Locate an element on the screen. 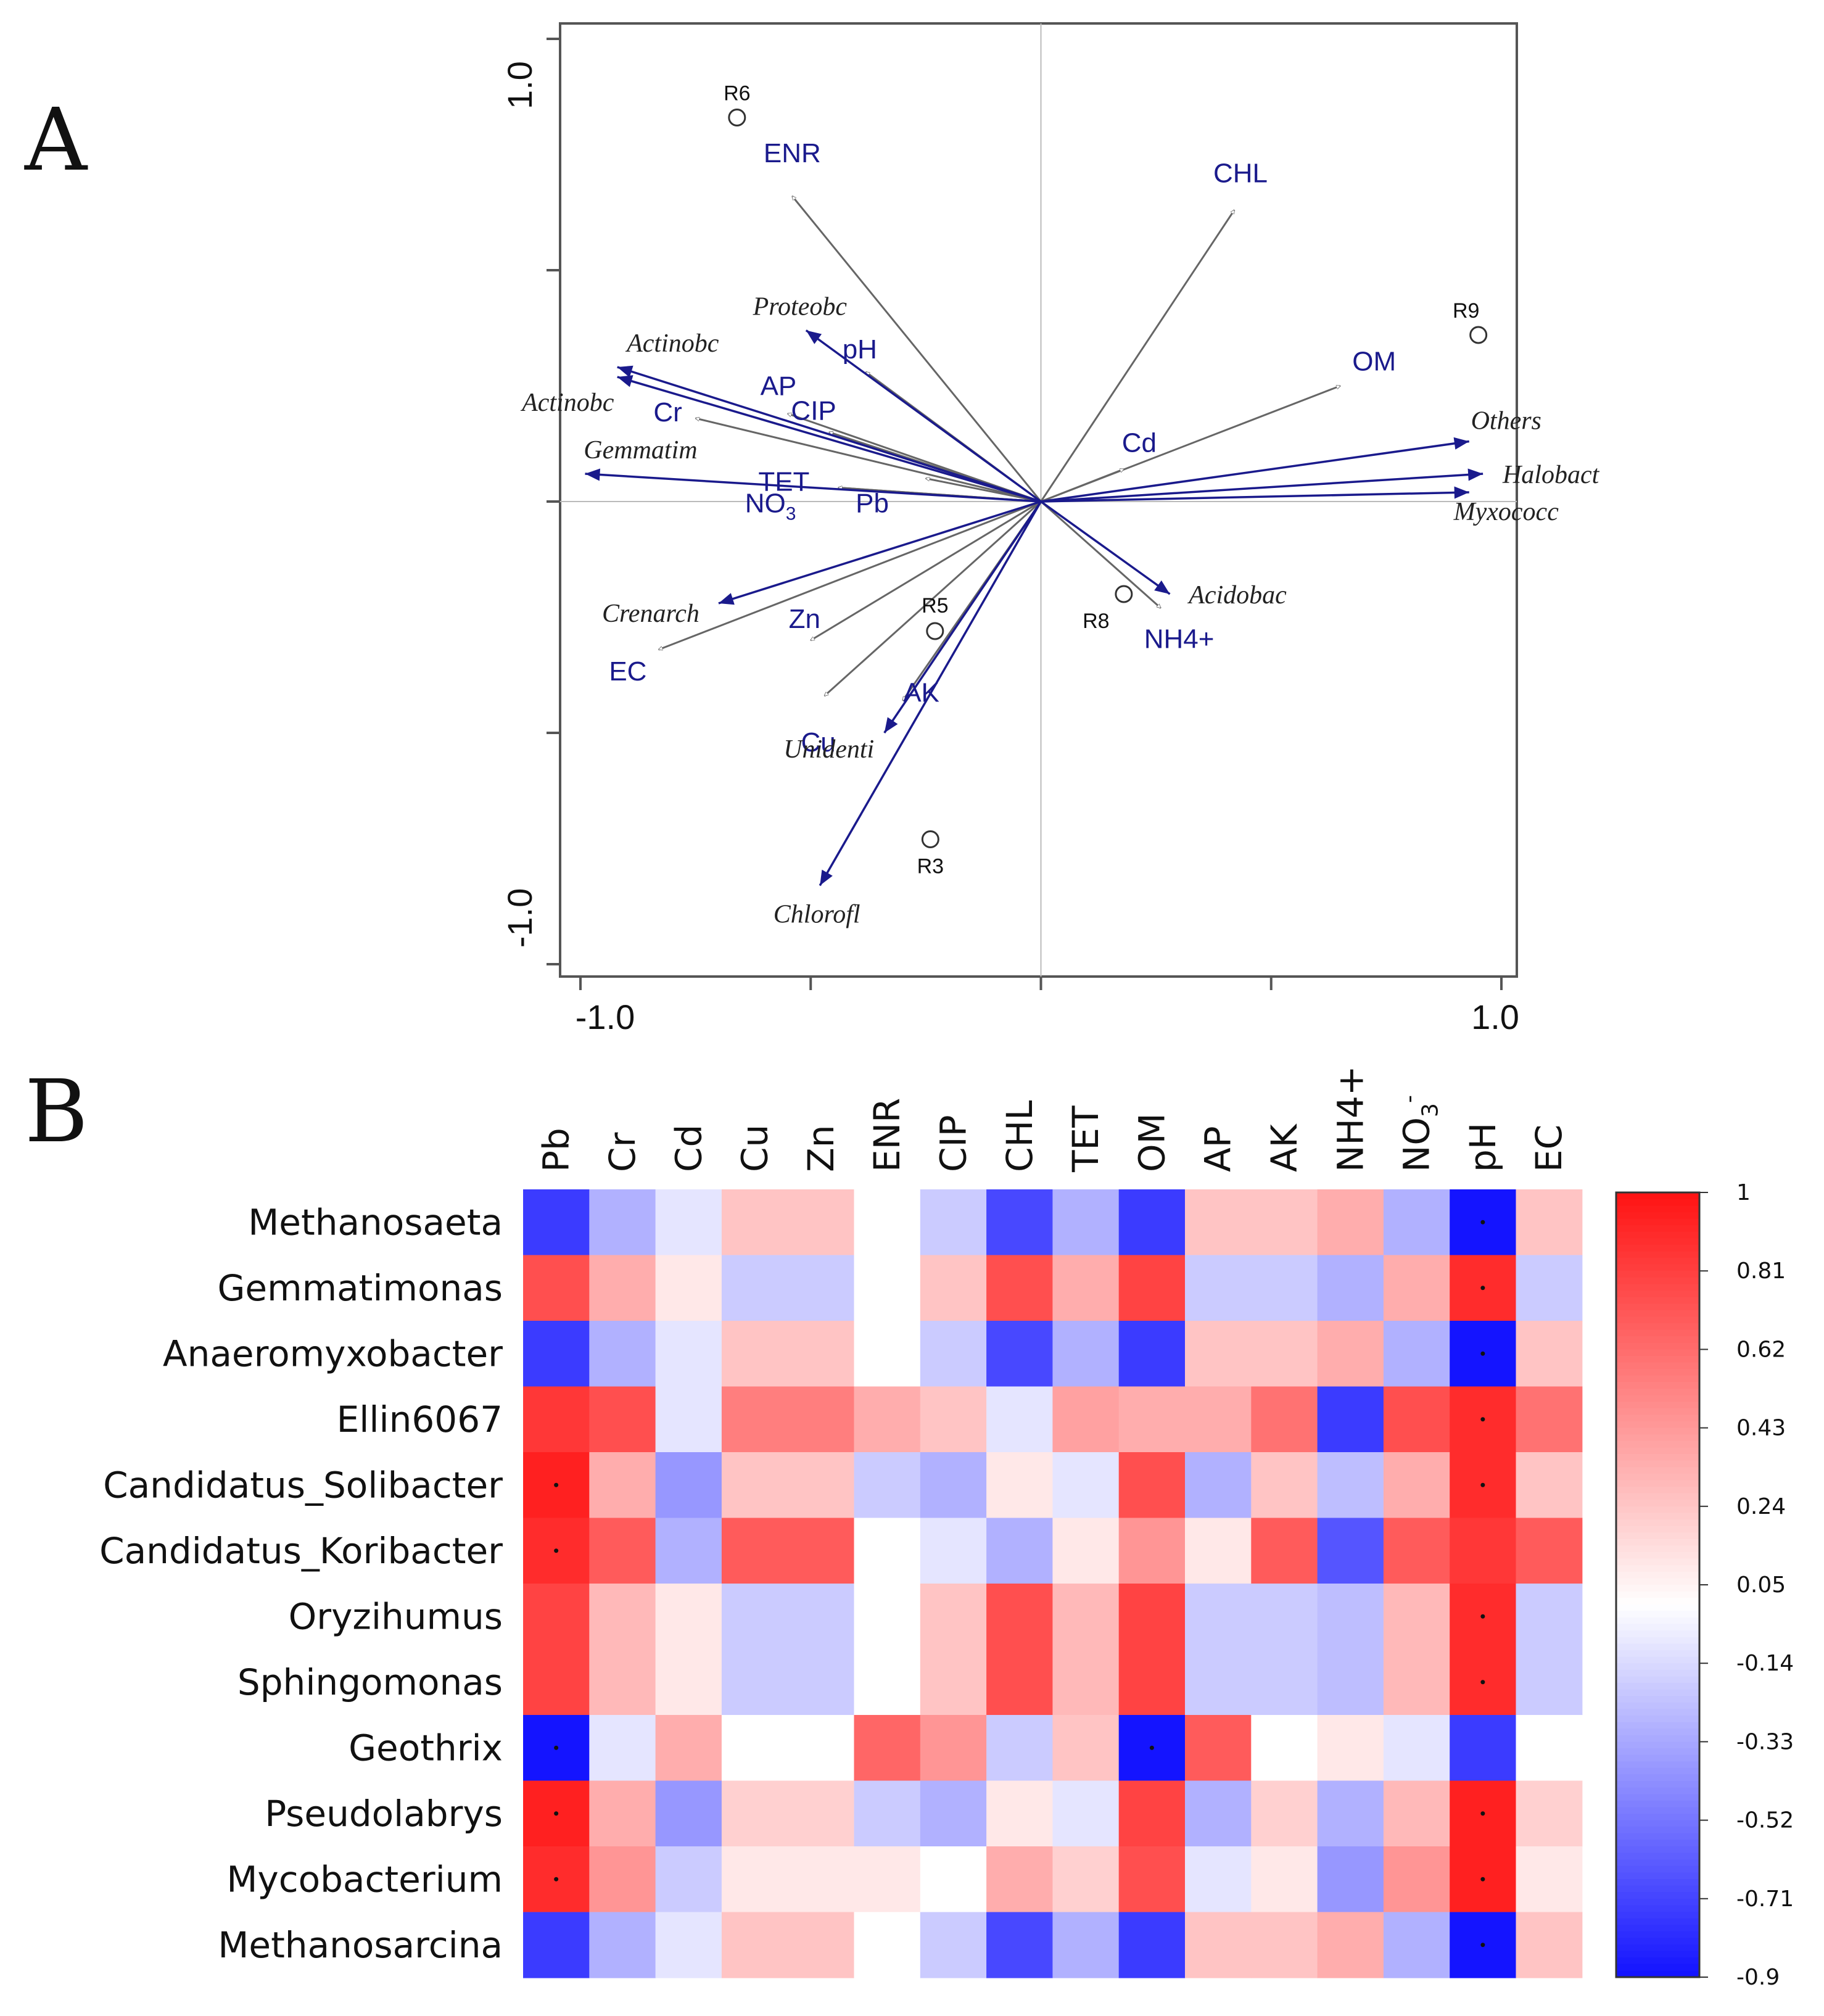 The height and width of the screenshot is (2016, 1824). env-label: AK is located at coordinates (921, 693).